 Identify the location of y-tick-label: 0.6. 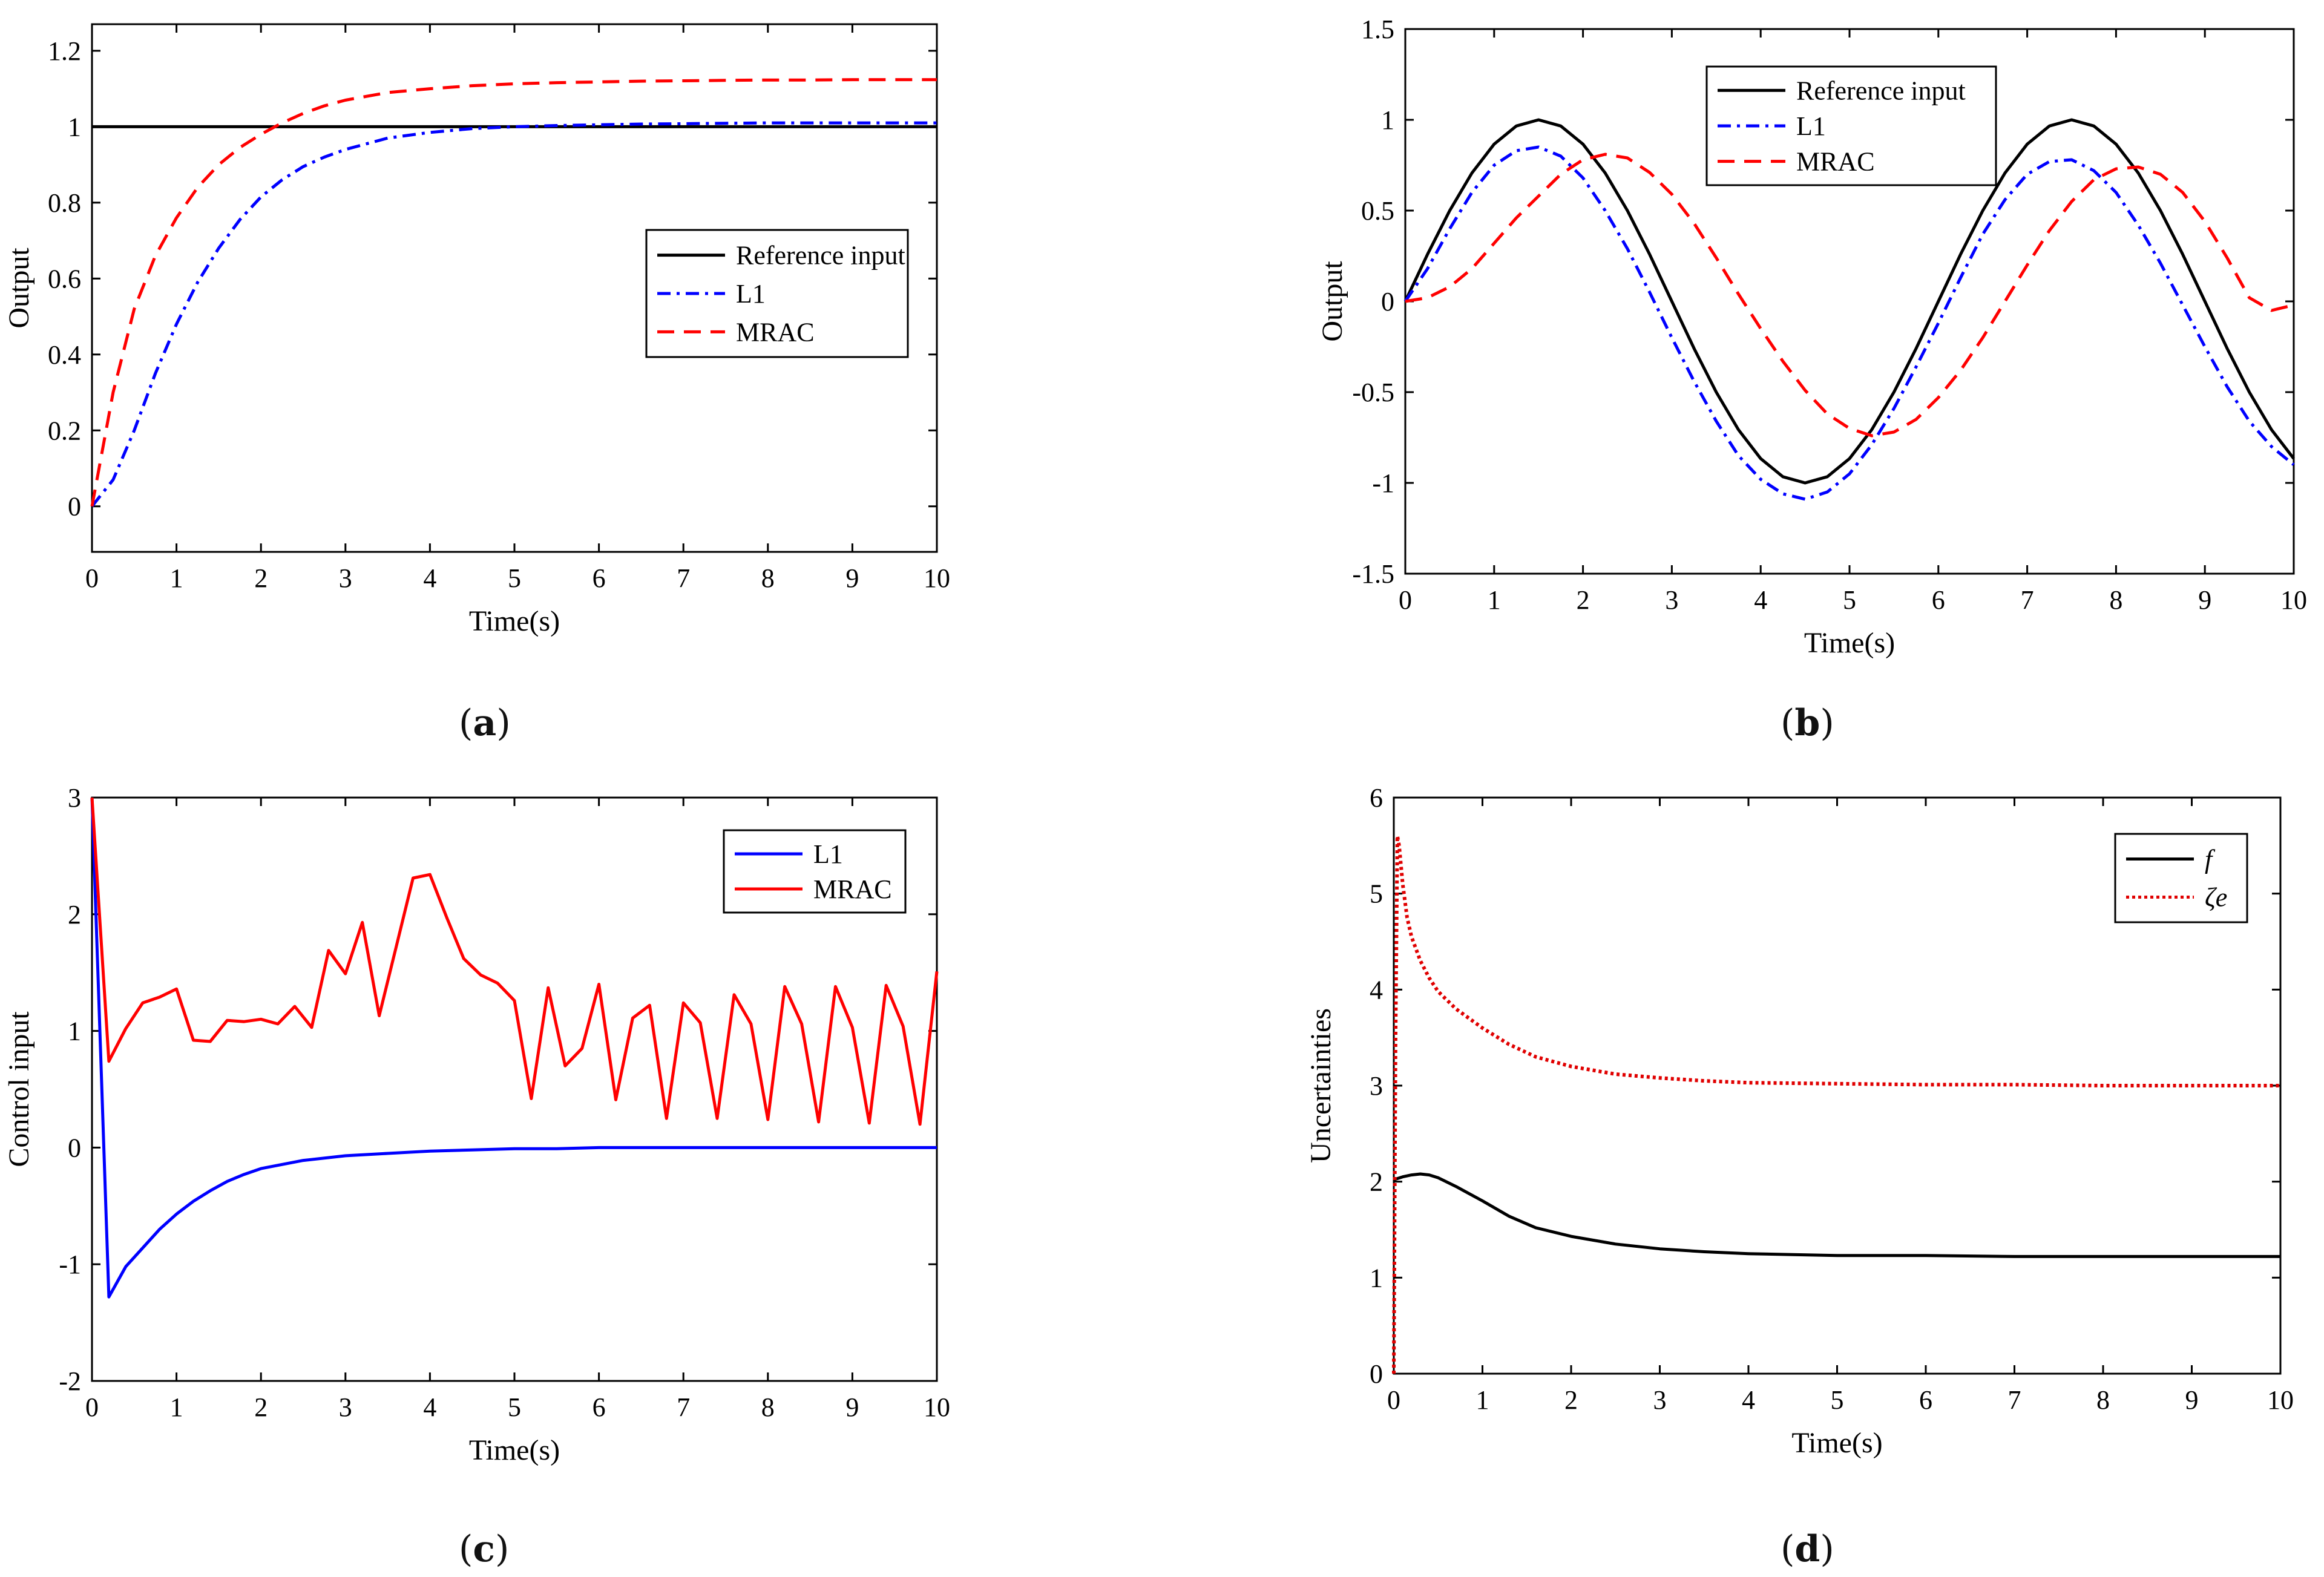
(64, 278).